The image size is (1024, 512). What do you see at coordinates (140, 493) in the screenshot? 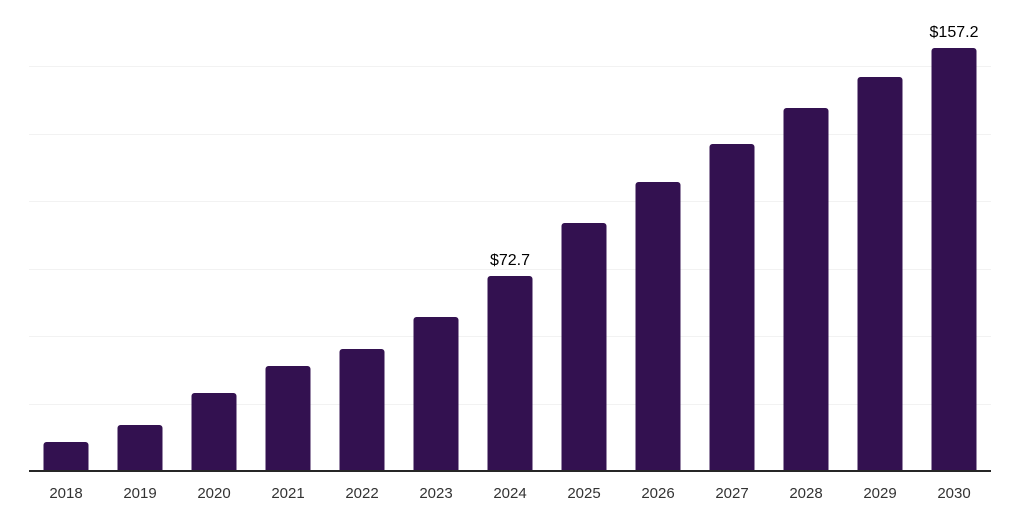
I see `x-tick-label-2019: 2019` at bounding box center [140, 493].